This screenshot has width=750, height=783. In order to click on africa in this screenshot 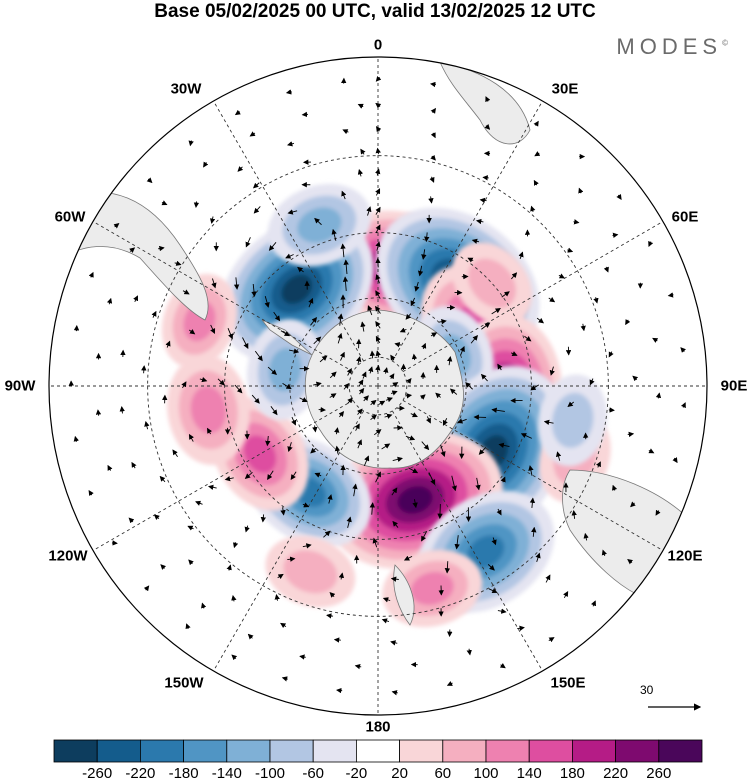, I will do `click(485, 103)`.